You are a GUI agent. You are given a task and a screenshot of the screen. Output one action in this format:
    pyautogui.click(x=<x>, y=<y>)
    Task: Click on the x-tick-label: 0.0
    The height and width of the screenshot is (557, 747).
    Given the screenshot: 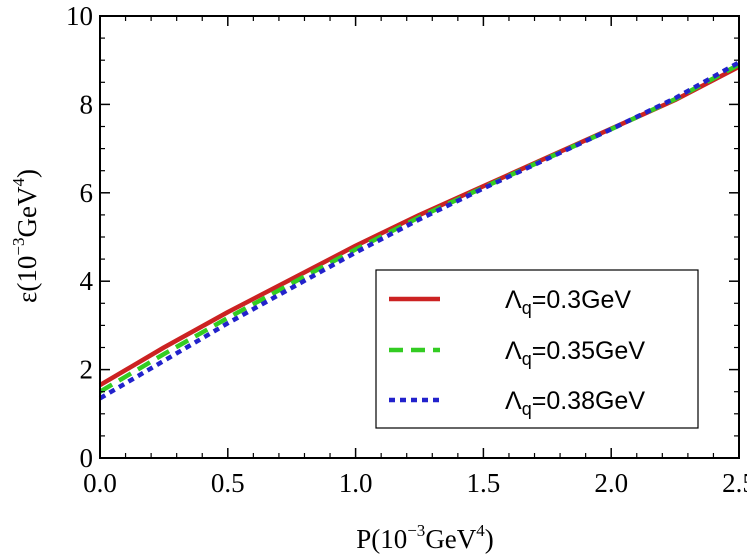 What is the action you would take?
    pyautogui.click(x=100, y=483)
    